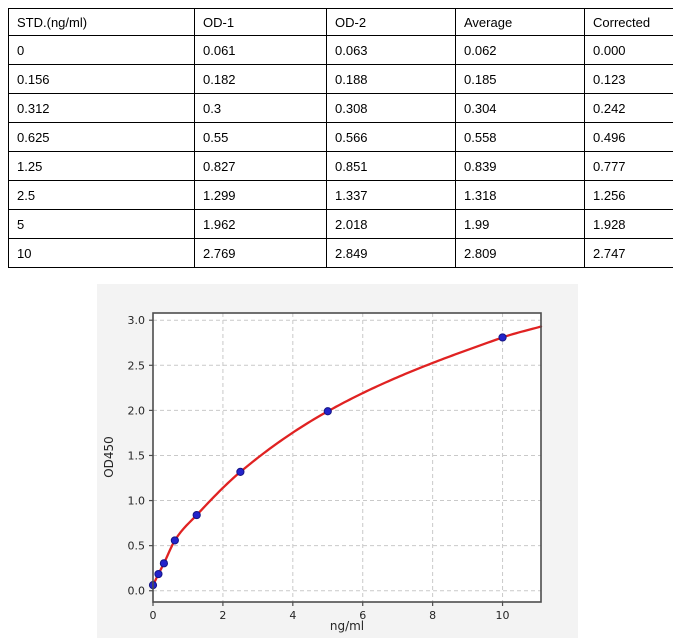 This screenshot has width=673, height=640. Describe the element at coordinates (260, 253) in the screenshot. I see `table-cell: 2.769` at that location.